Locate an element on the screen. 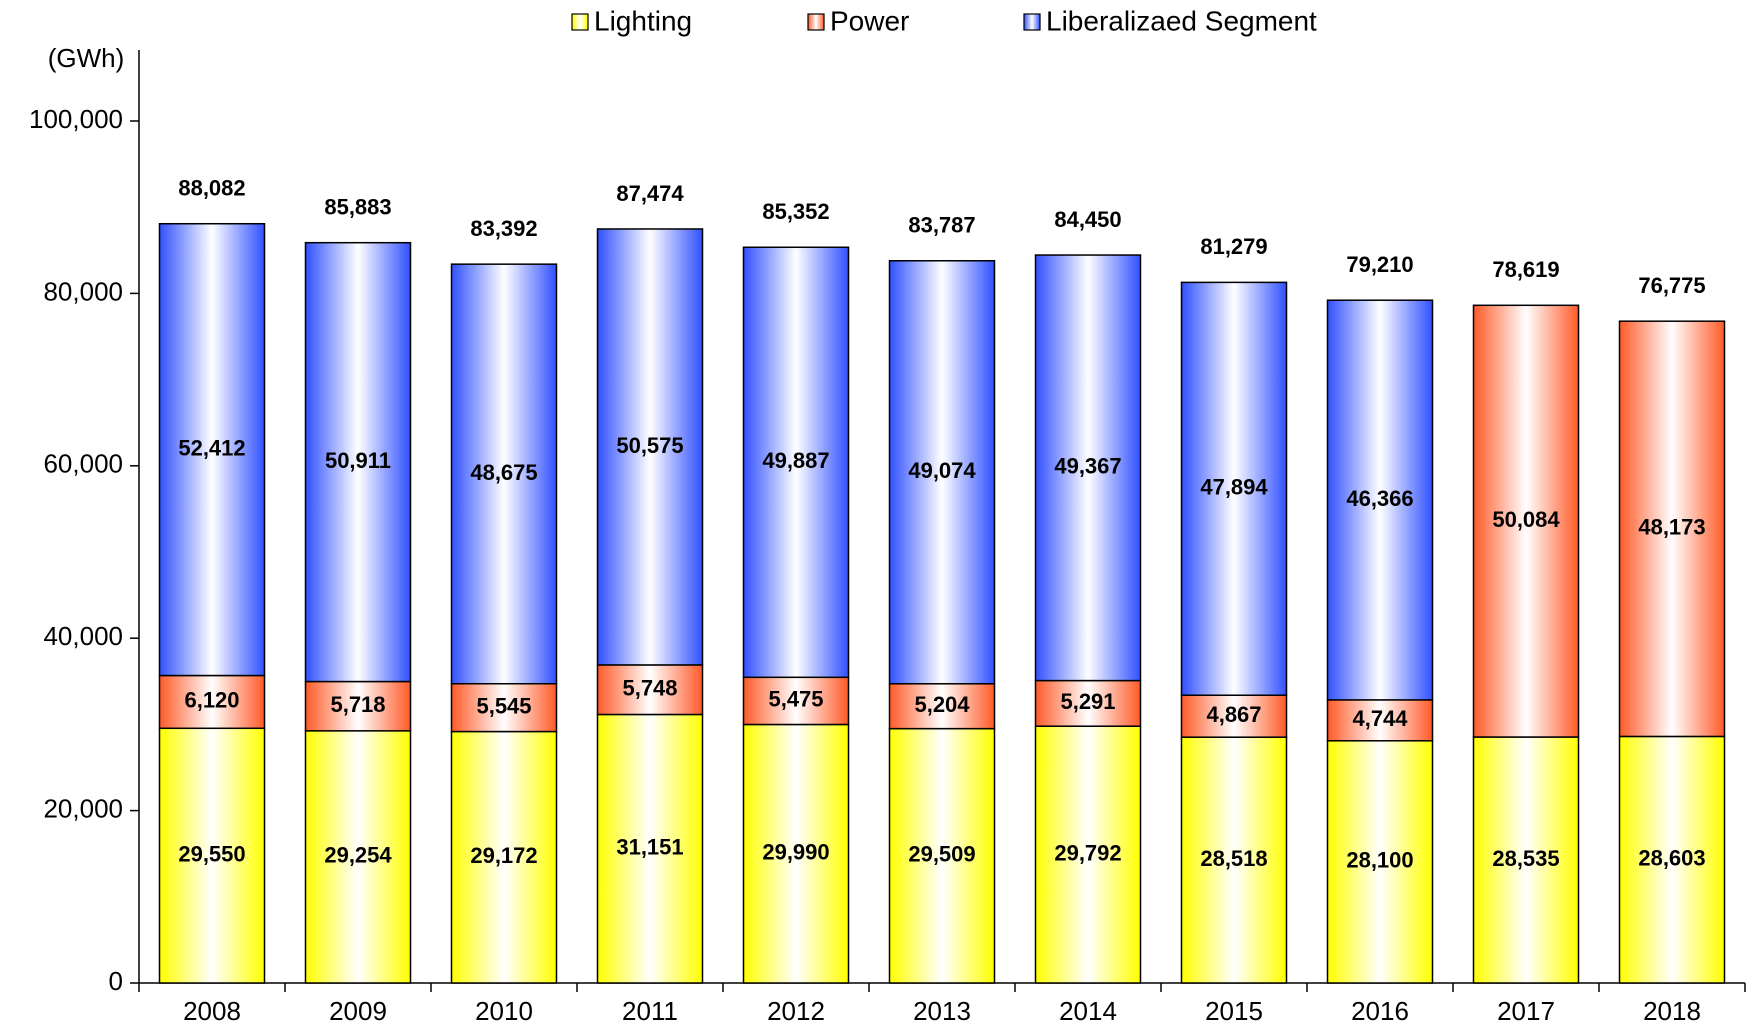  y-tick-label: 100,000 is located at coordinates (76, 119).